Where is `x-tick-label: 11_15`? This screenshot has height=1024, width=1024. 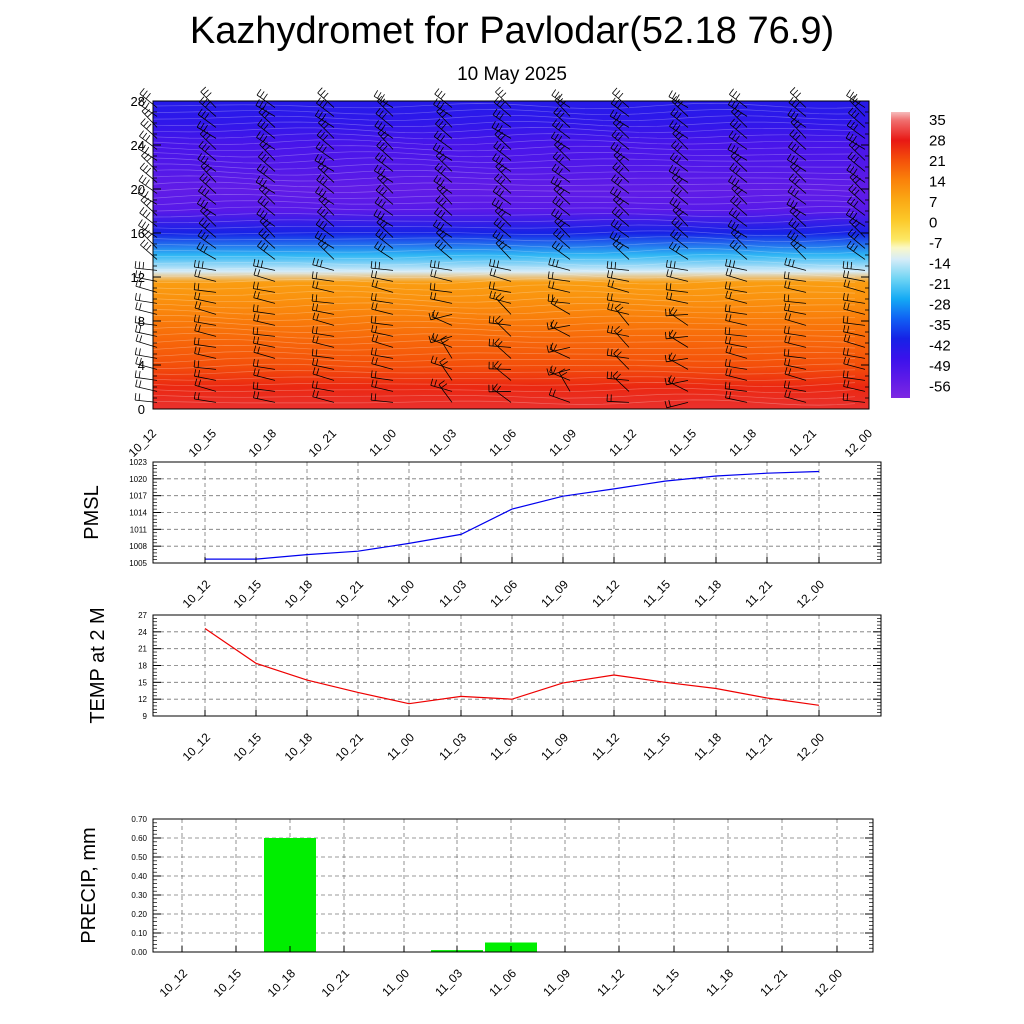
x-tick-label: 11_15 is located at coordinates (656, 746).